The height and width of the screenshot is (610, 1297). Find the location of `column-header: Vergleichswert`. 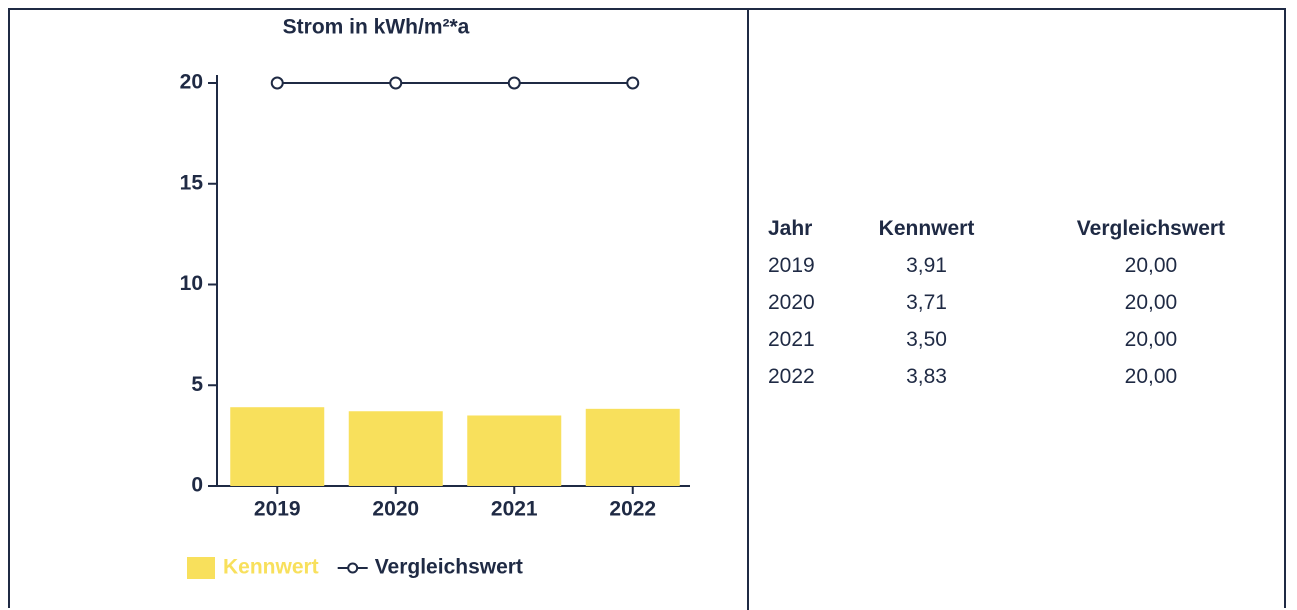

column-header: Vergleichswert is located at coordinates (1151, 228).